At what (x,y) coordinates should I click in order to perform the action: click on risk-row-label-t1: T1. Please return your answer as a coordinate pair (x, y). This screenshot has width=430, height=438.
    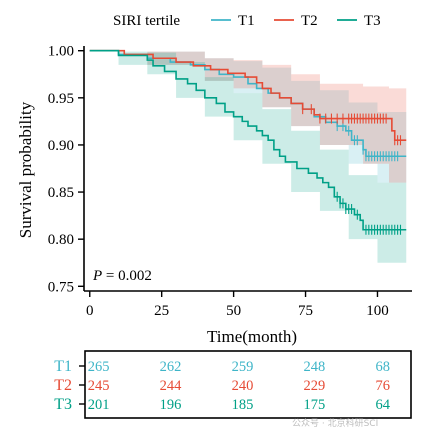
    Looking at the image, I should click on (63, 366).